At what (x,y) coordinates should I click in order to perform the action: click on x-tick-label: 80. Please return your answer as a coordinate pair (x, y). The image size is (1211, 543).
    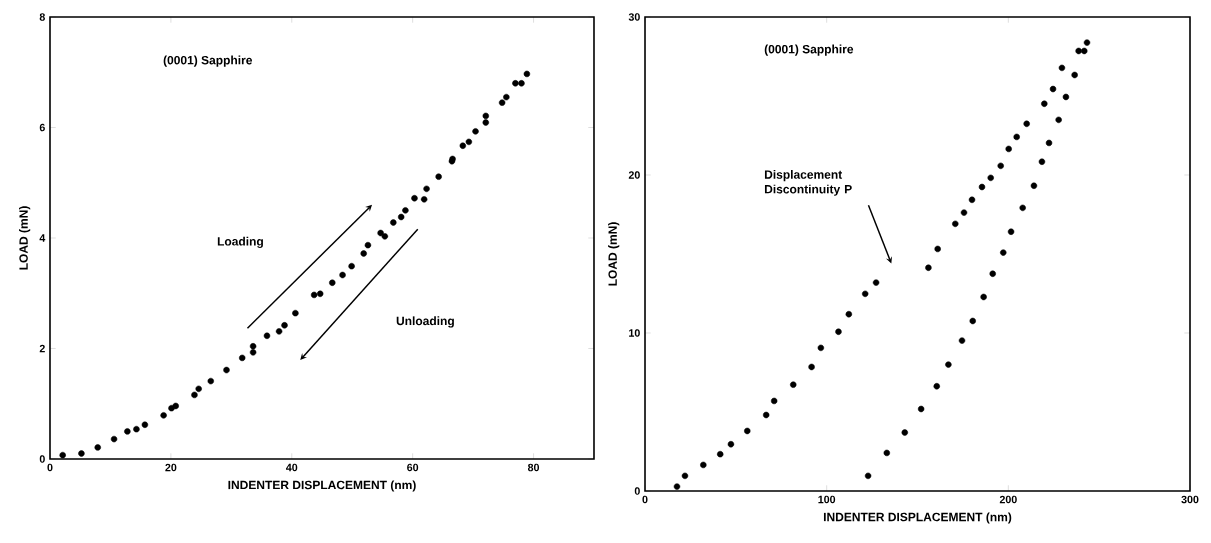
    Looking at the image, I should click on (533, 467).